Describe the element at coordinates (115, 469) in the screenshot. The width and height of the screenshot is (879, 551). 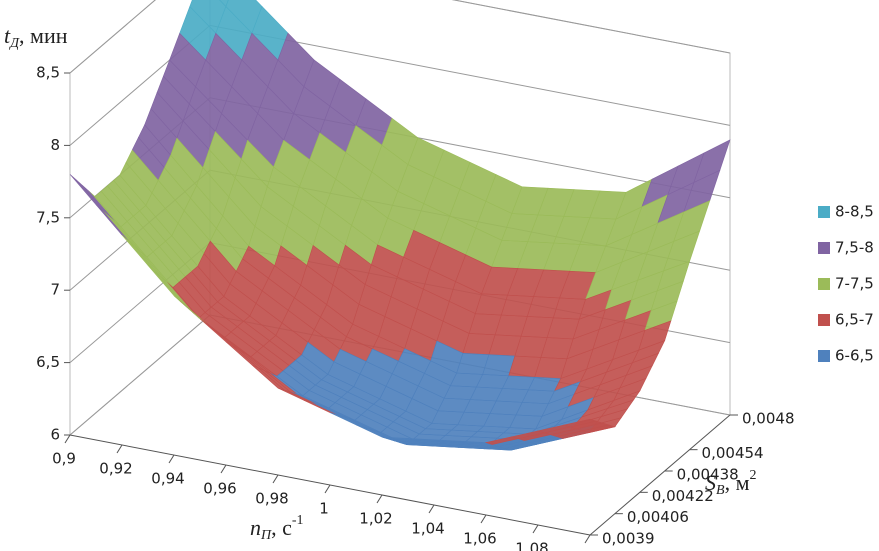
I see `x-tick-label: 0,92` at that location.